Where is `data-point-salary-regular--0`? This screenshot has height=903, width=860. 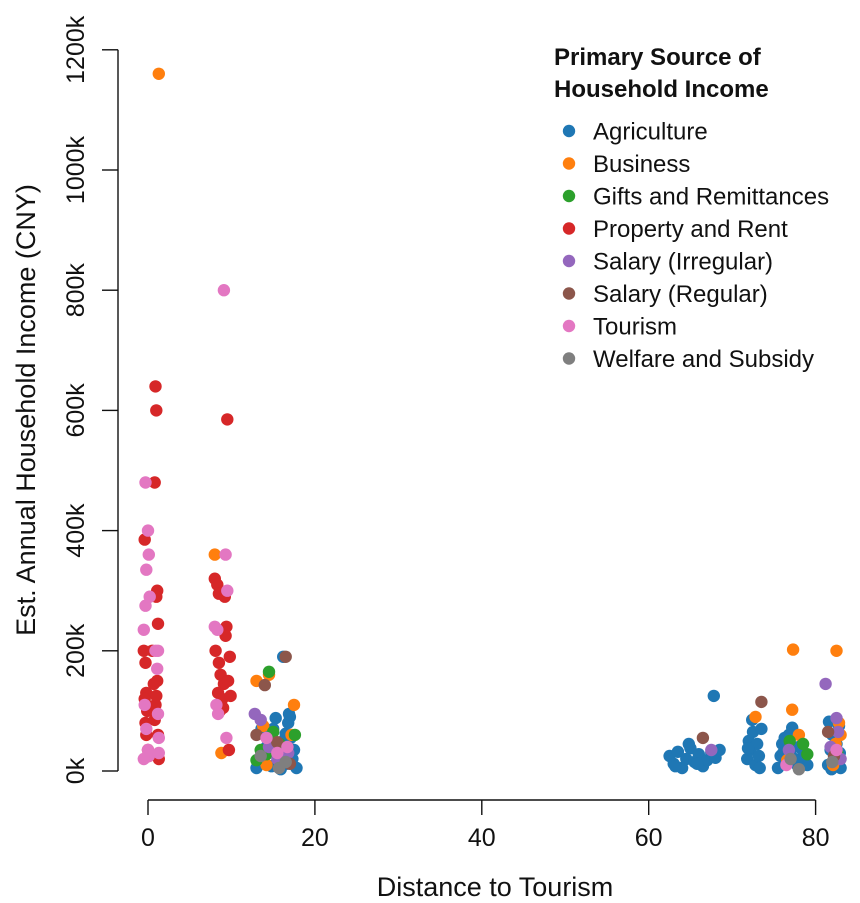
data-point-salary-regular--0 is located at coordinates (264, 685).